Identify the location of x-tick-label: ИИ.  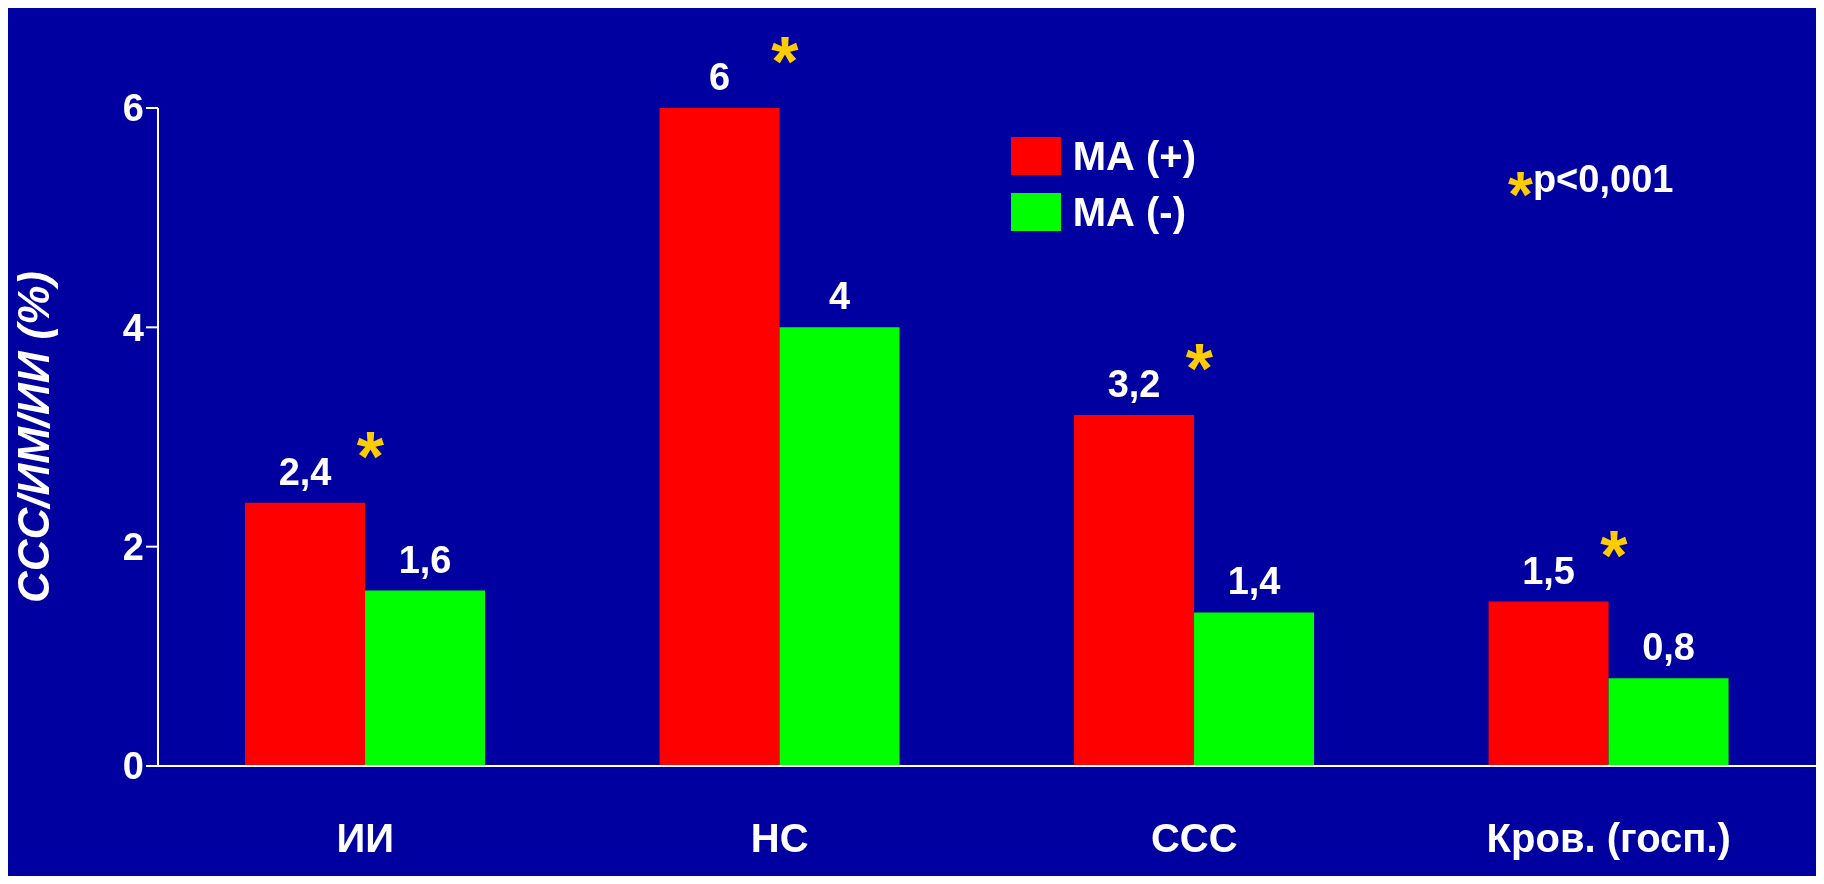
(365, 838).